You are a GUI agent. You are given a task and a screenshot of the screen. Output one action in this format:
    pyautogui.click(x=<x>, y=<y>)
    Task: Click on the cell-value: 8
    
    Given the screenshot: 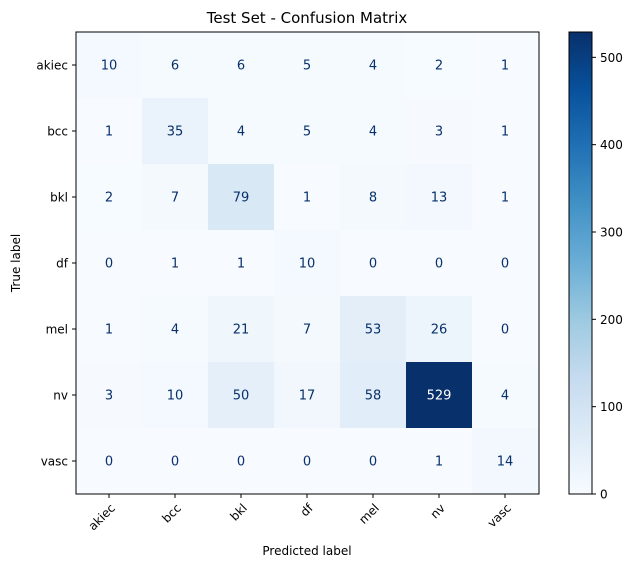 What is the action you would take?
    pyautogui.click(x=373, y=198)
    